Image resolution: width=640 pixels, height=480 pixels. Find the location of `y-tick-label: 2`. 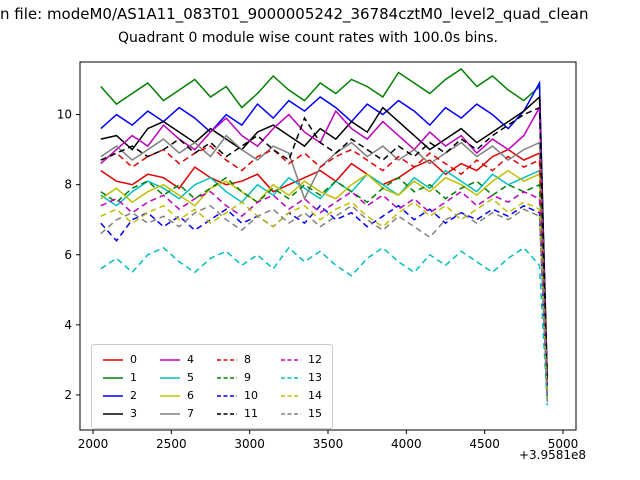

y-tick-label: 2 is located at coordinates (68, 395).